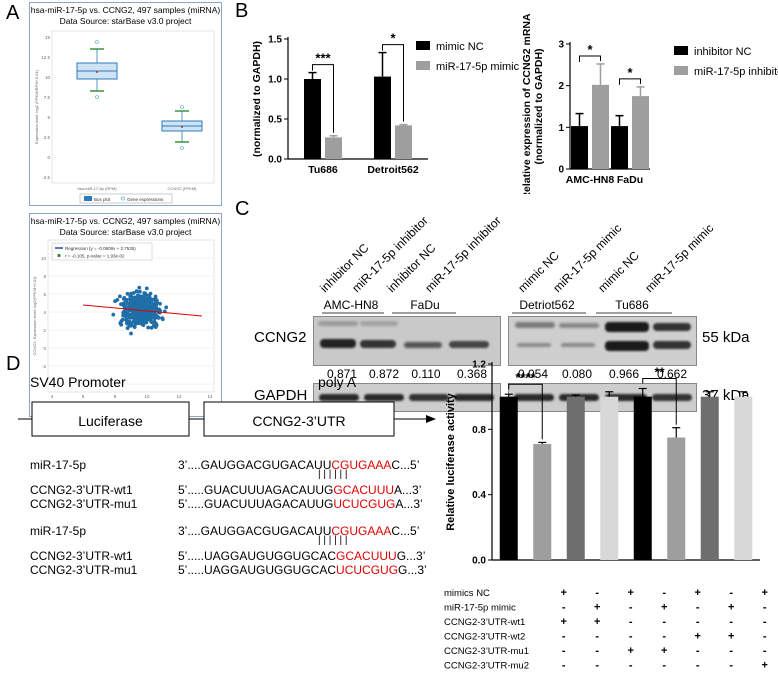 The height and width of the screenshot is (676, 778). What do you see at coordinates (479, 561) in the screenshot?
I see `y-tick-label: 0.0` at bounding box center [479, 561].